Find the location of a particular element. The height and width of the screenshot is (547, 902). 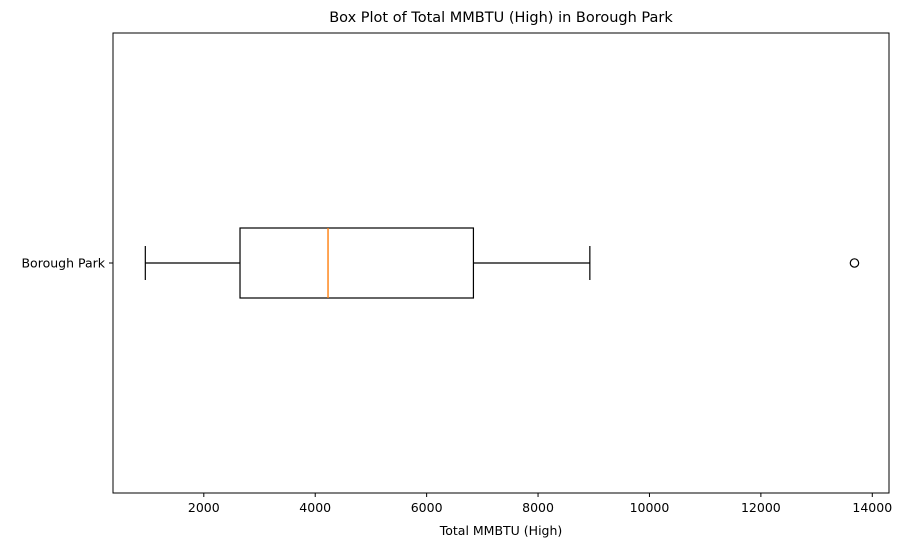

x-tick-label: 2000 is located at coordinates (204, 507).